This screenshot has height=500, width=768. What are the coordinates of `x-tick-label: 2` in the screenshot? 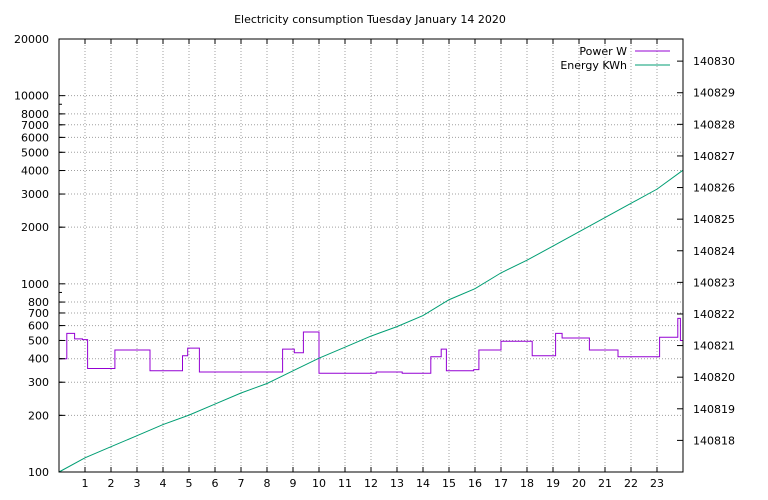 It's located at (111, 483).